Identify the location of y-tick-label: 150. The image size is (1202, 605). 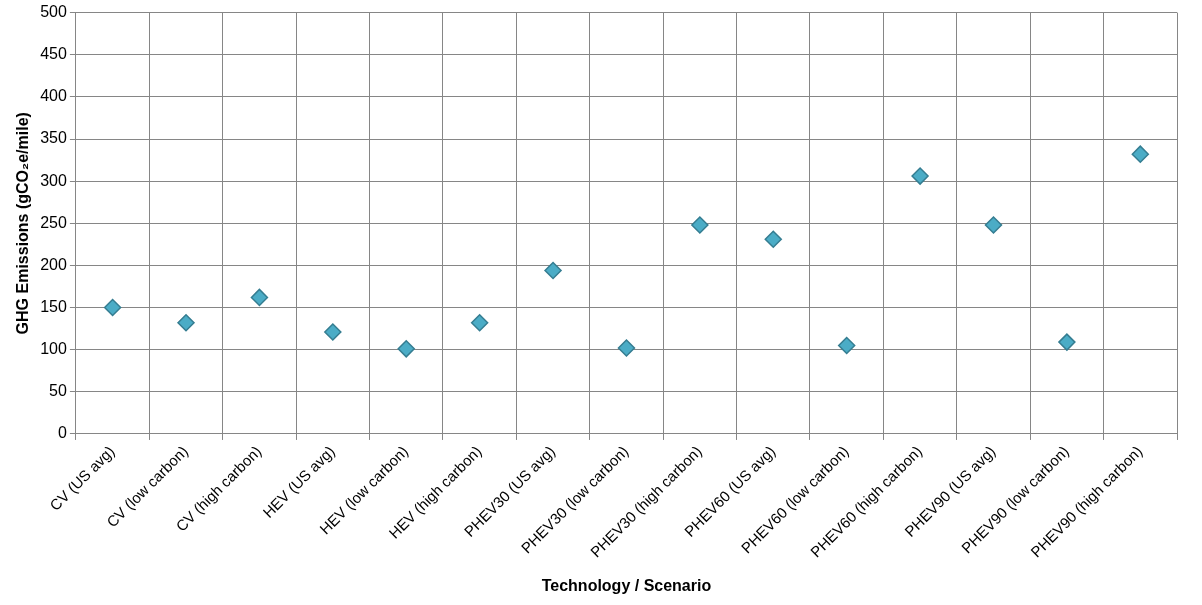
(53, 306).